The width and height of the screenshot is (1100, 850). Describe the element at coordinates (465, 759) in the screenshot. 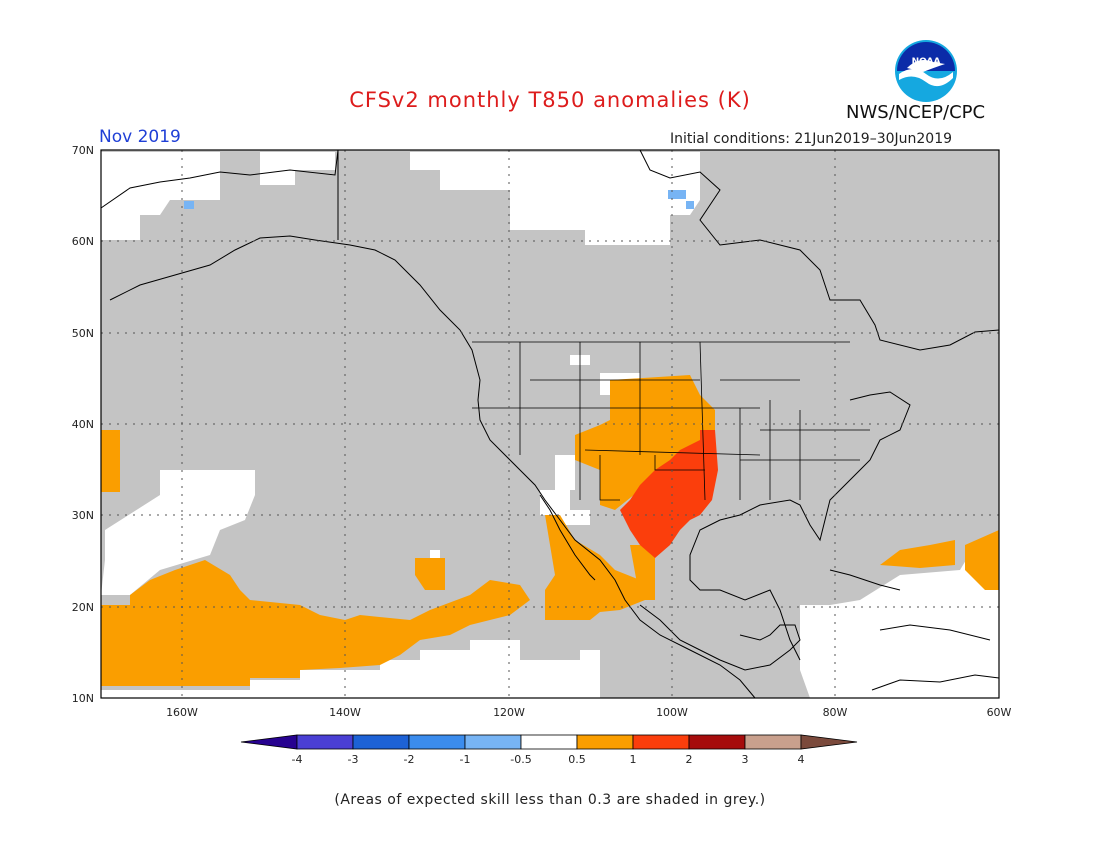

I see `colorbar-tick-label: -1` at that location.